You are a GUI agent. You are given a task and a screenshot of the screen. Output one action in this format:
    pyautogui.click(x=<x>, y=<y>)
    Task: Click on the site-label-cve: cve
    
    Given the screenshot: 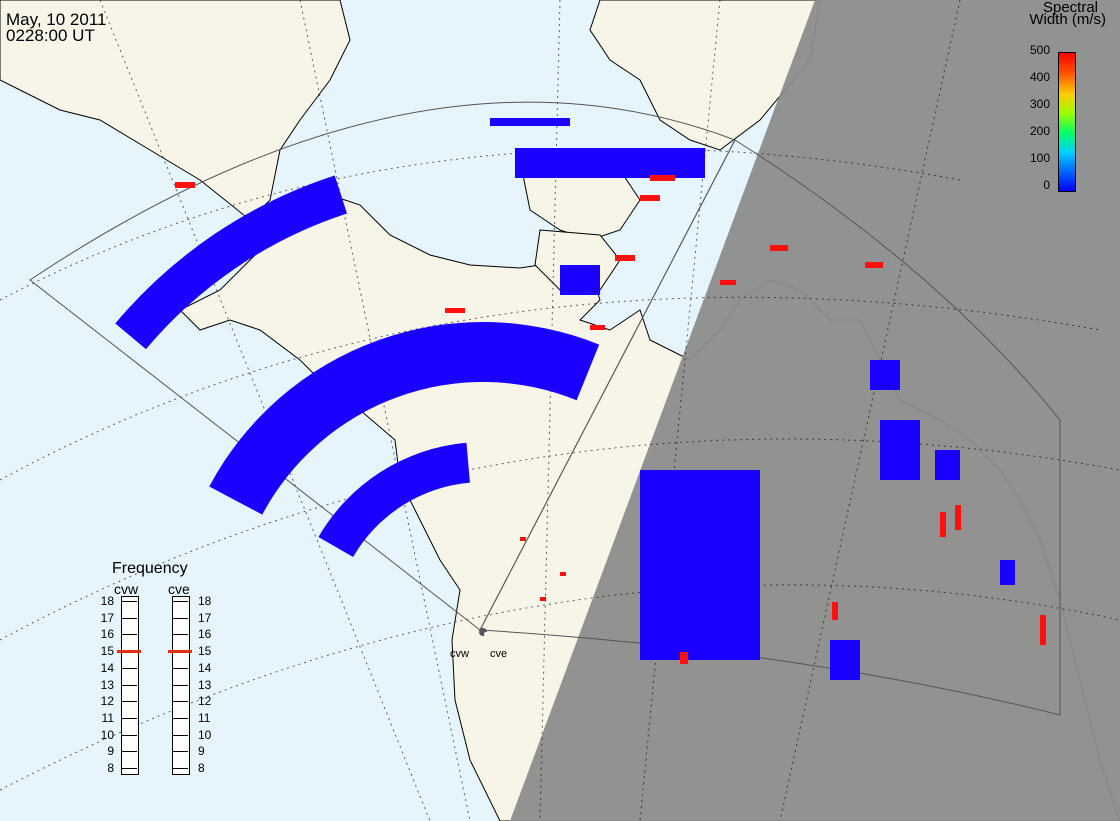 What is the action you would take?
    pyautogui.click(x=499, y=654)
    